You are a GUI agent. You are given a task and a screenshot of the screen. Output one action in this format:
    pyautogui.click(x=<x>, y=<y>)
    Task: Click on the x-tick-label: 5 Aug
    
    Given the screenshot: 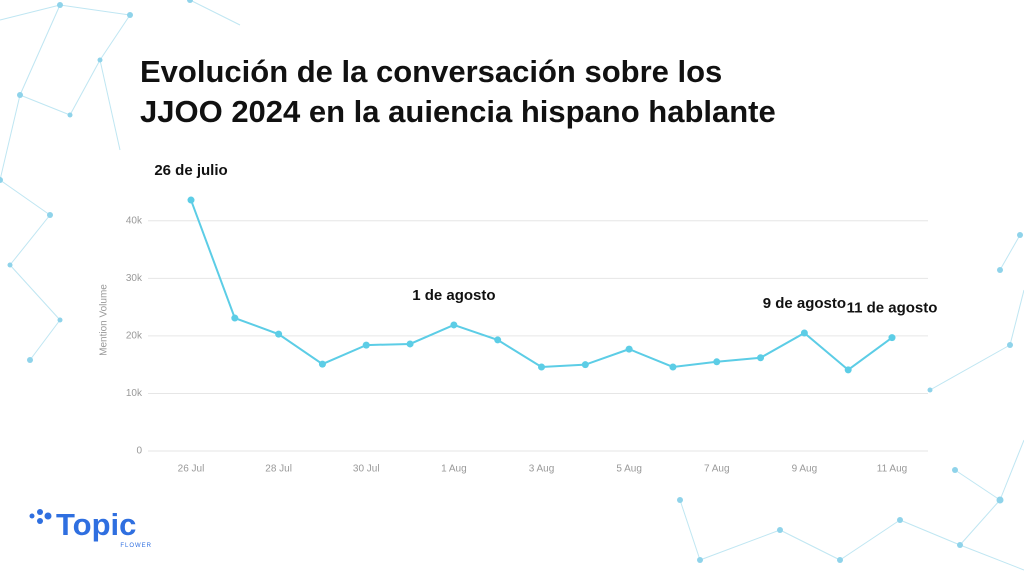 What is the action you would take?
    pyautogui.click(x=629, y=469)
    